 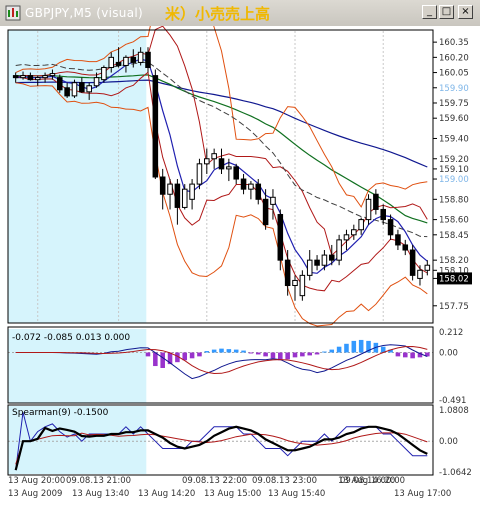 What do you see at coordinates (429, 12) in the screenshot?
I see `minimize-button: _` at bounding box center [429, 12].